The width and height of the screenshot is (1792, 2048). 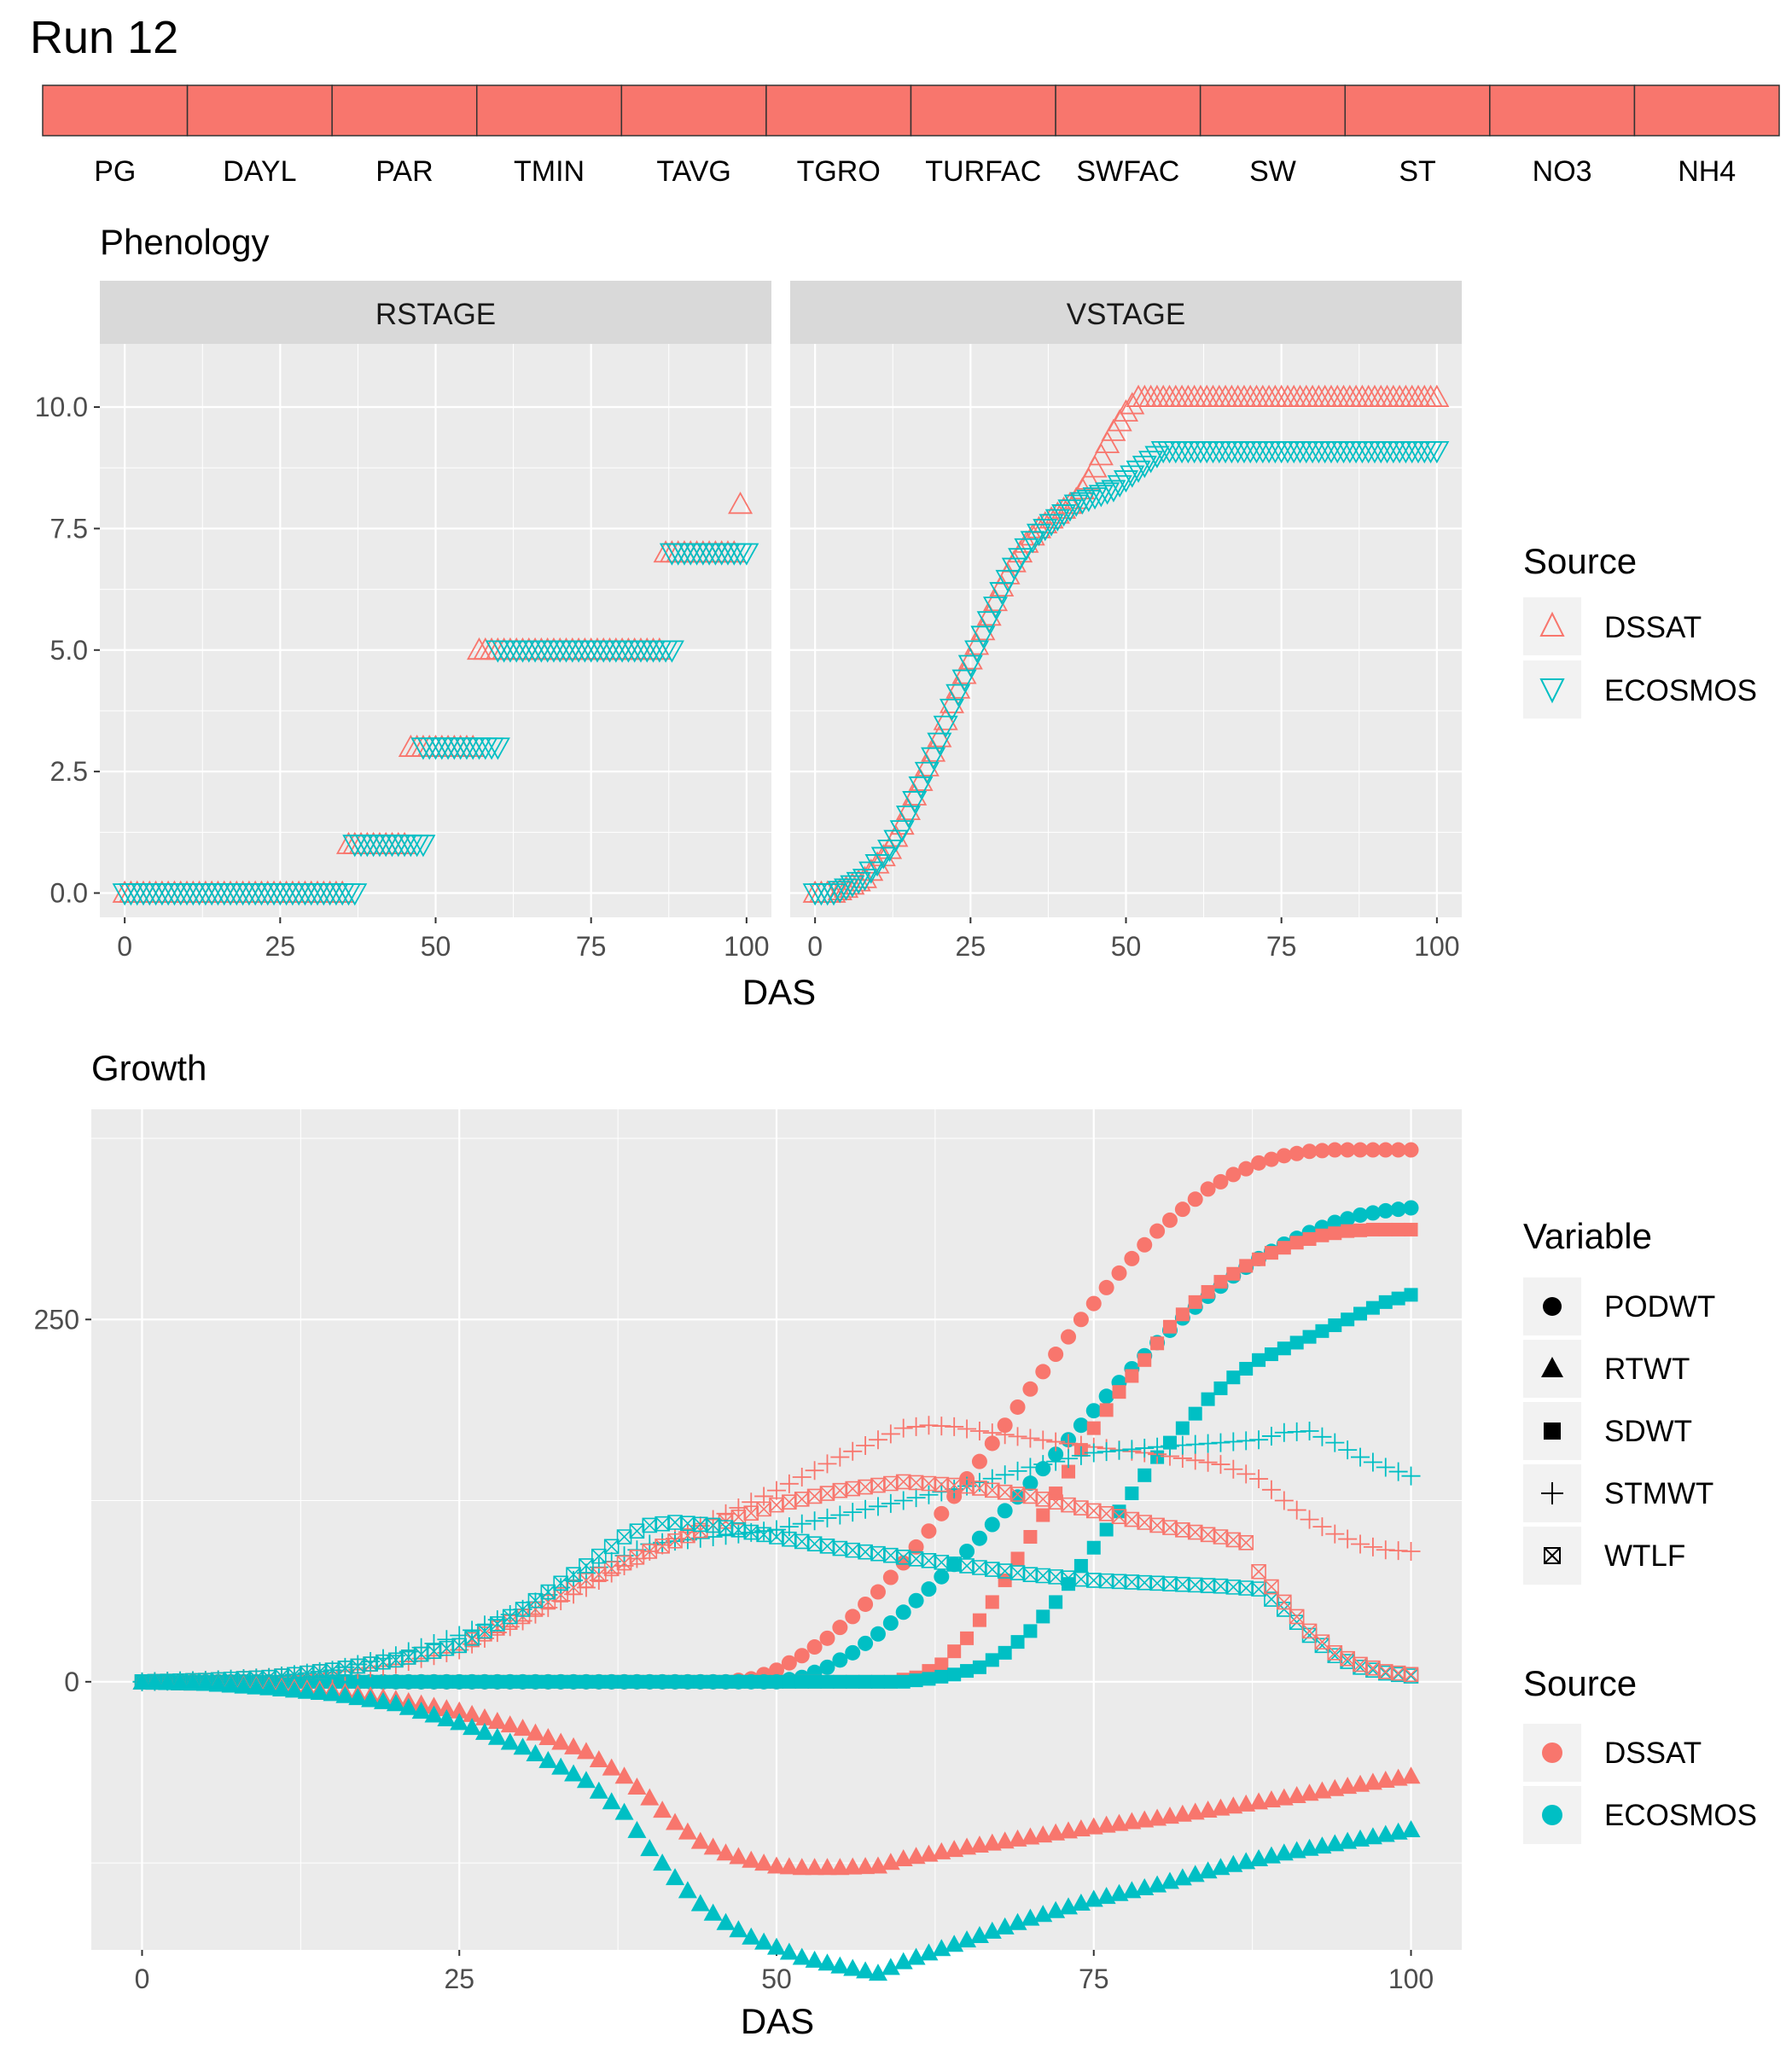 I want to click on circle-icon, so click(x=1552, y=1815).